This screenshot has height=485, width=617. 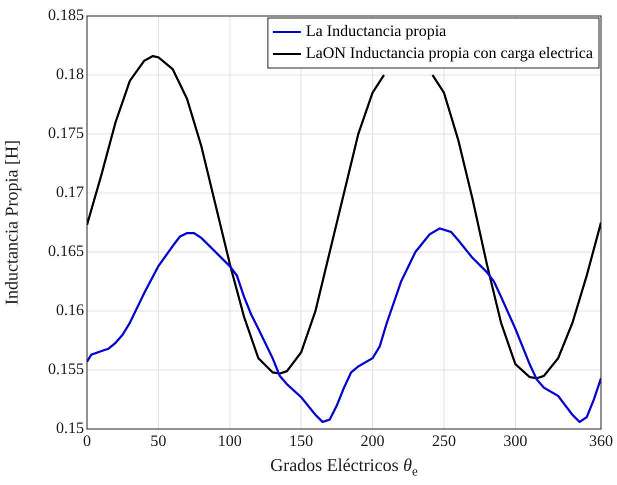 I want to click on x-tick-label: 150, so click(x=301, y=441).